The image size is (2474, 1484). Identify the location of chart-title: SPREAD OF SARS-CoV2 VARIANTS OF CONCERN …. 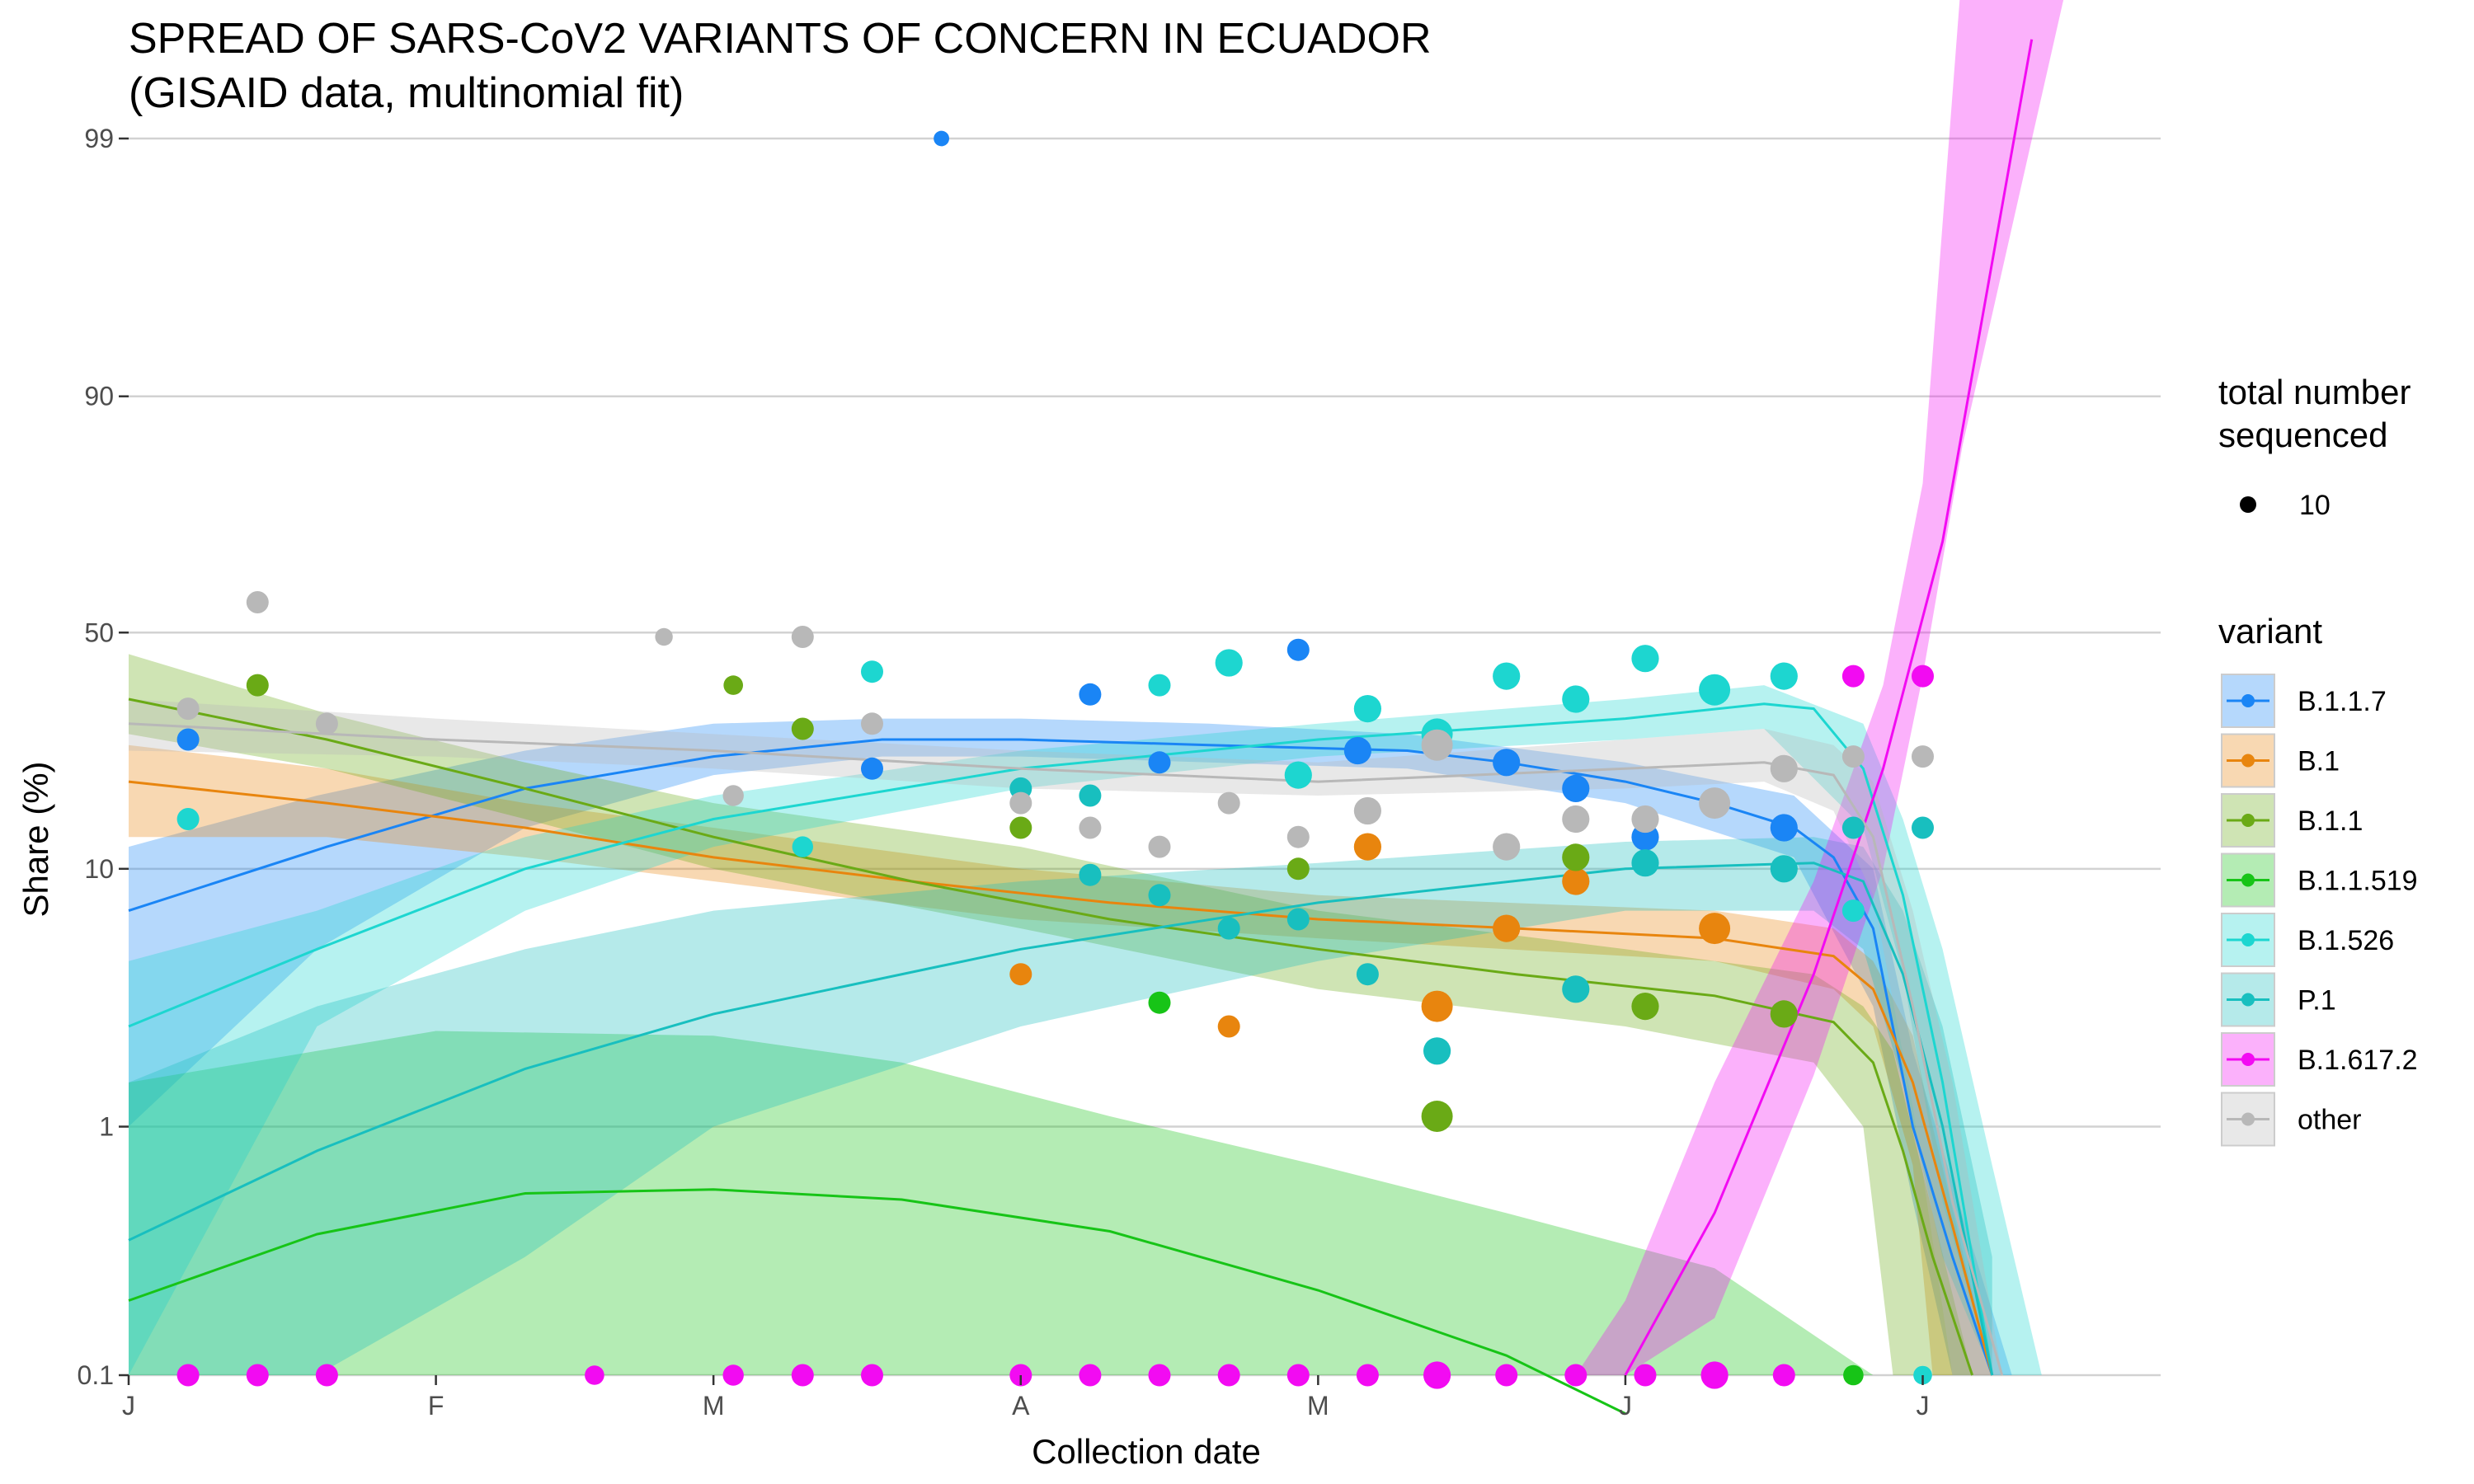
(780, 39).